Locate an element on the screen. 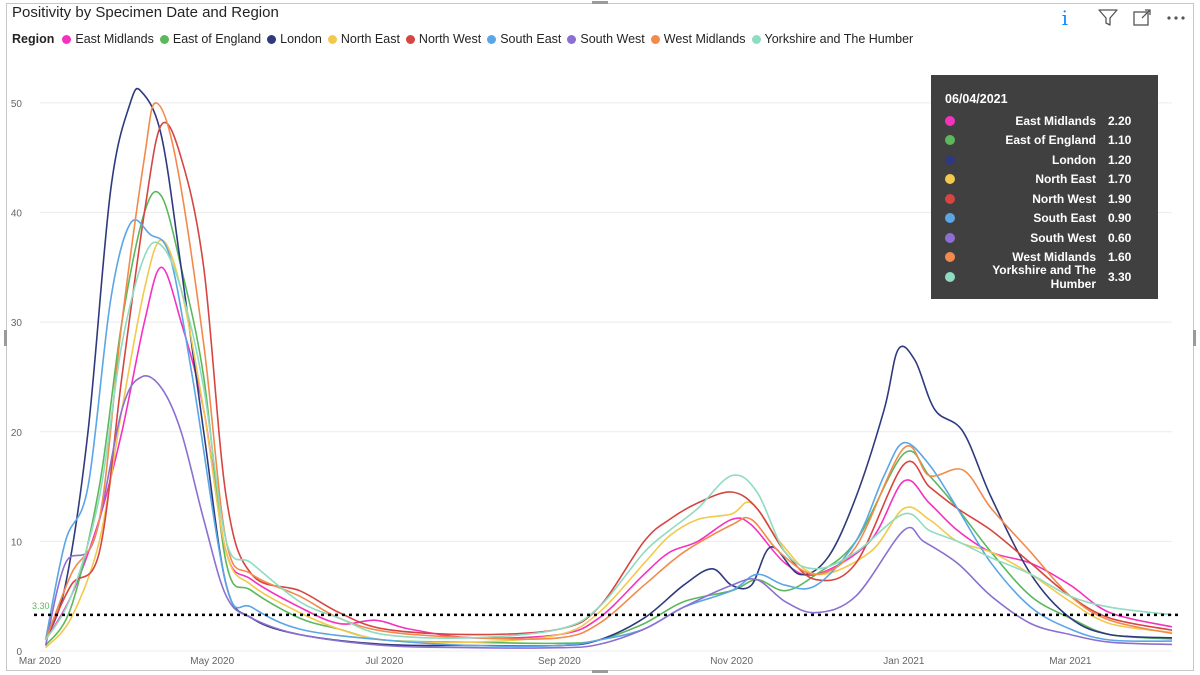  tooltip-row: South West 0.60 is located at coordinates (1044, 238).